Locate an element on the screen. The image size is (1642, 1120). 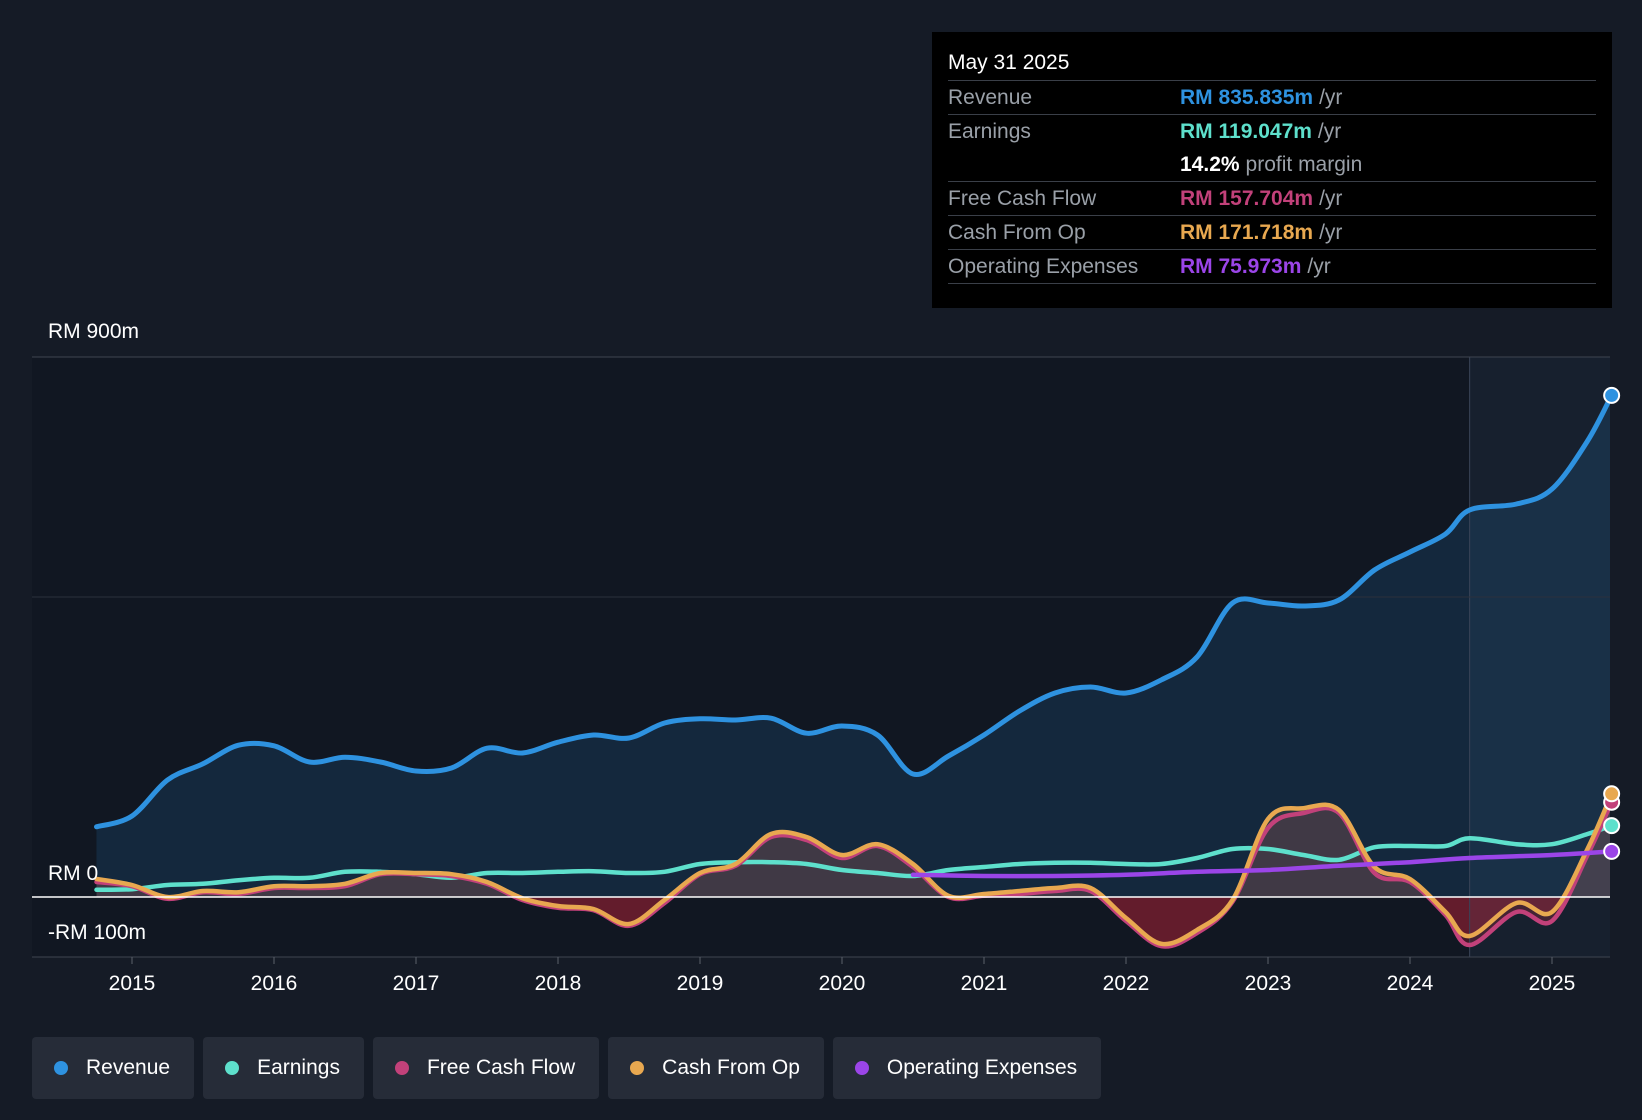
legend-item-free-cash-flow: Free Cash Flow is located at coordinates (486, 1068).